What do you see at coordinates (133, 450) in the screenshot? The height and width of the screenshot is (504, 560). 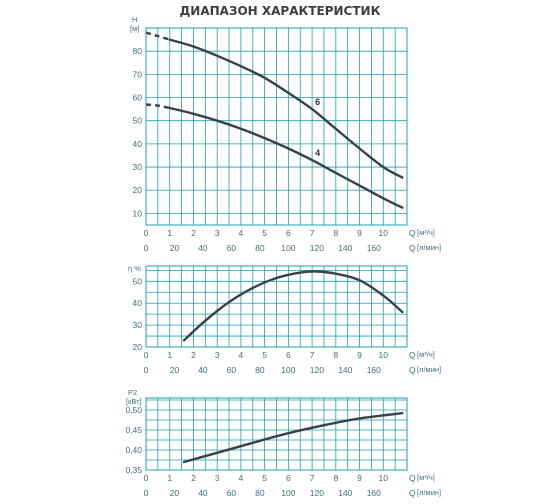 I see `y-tick-label: 0,40` at bounding box center [133, 450].